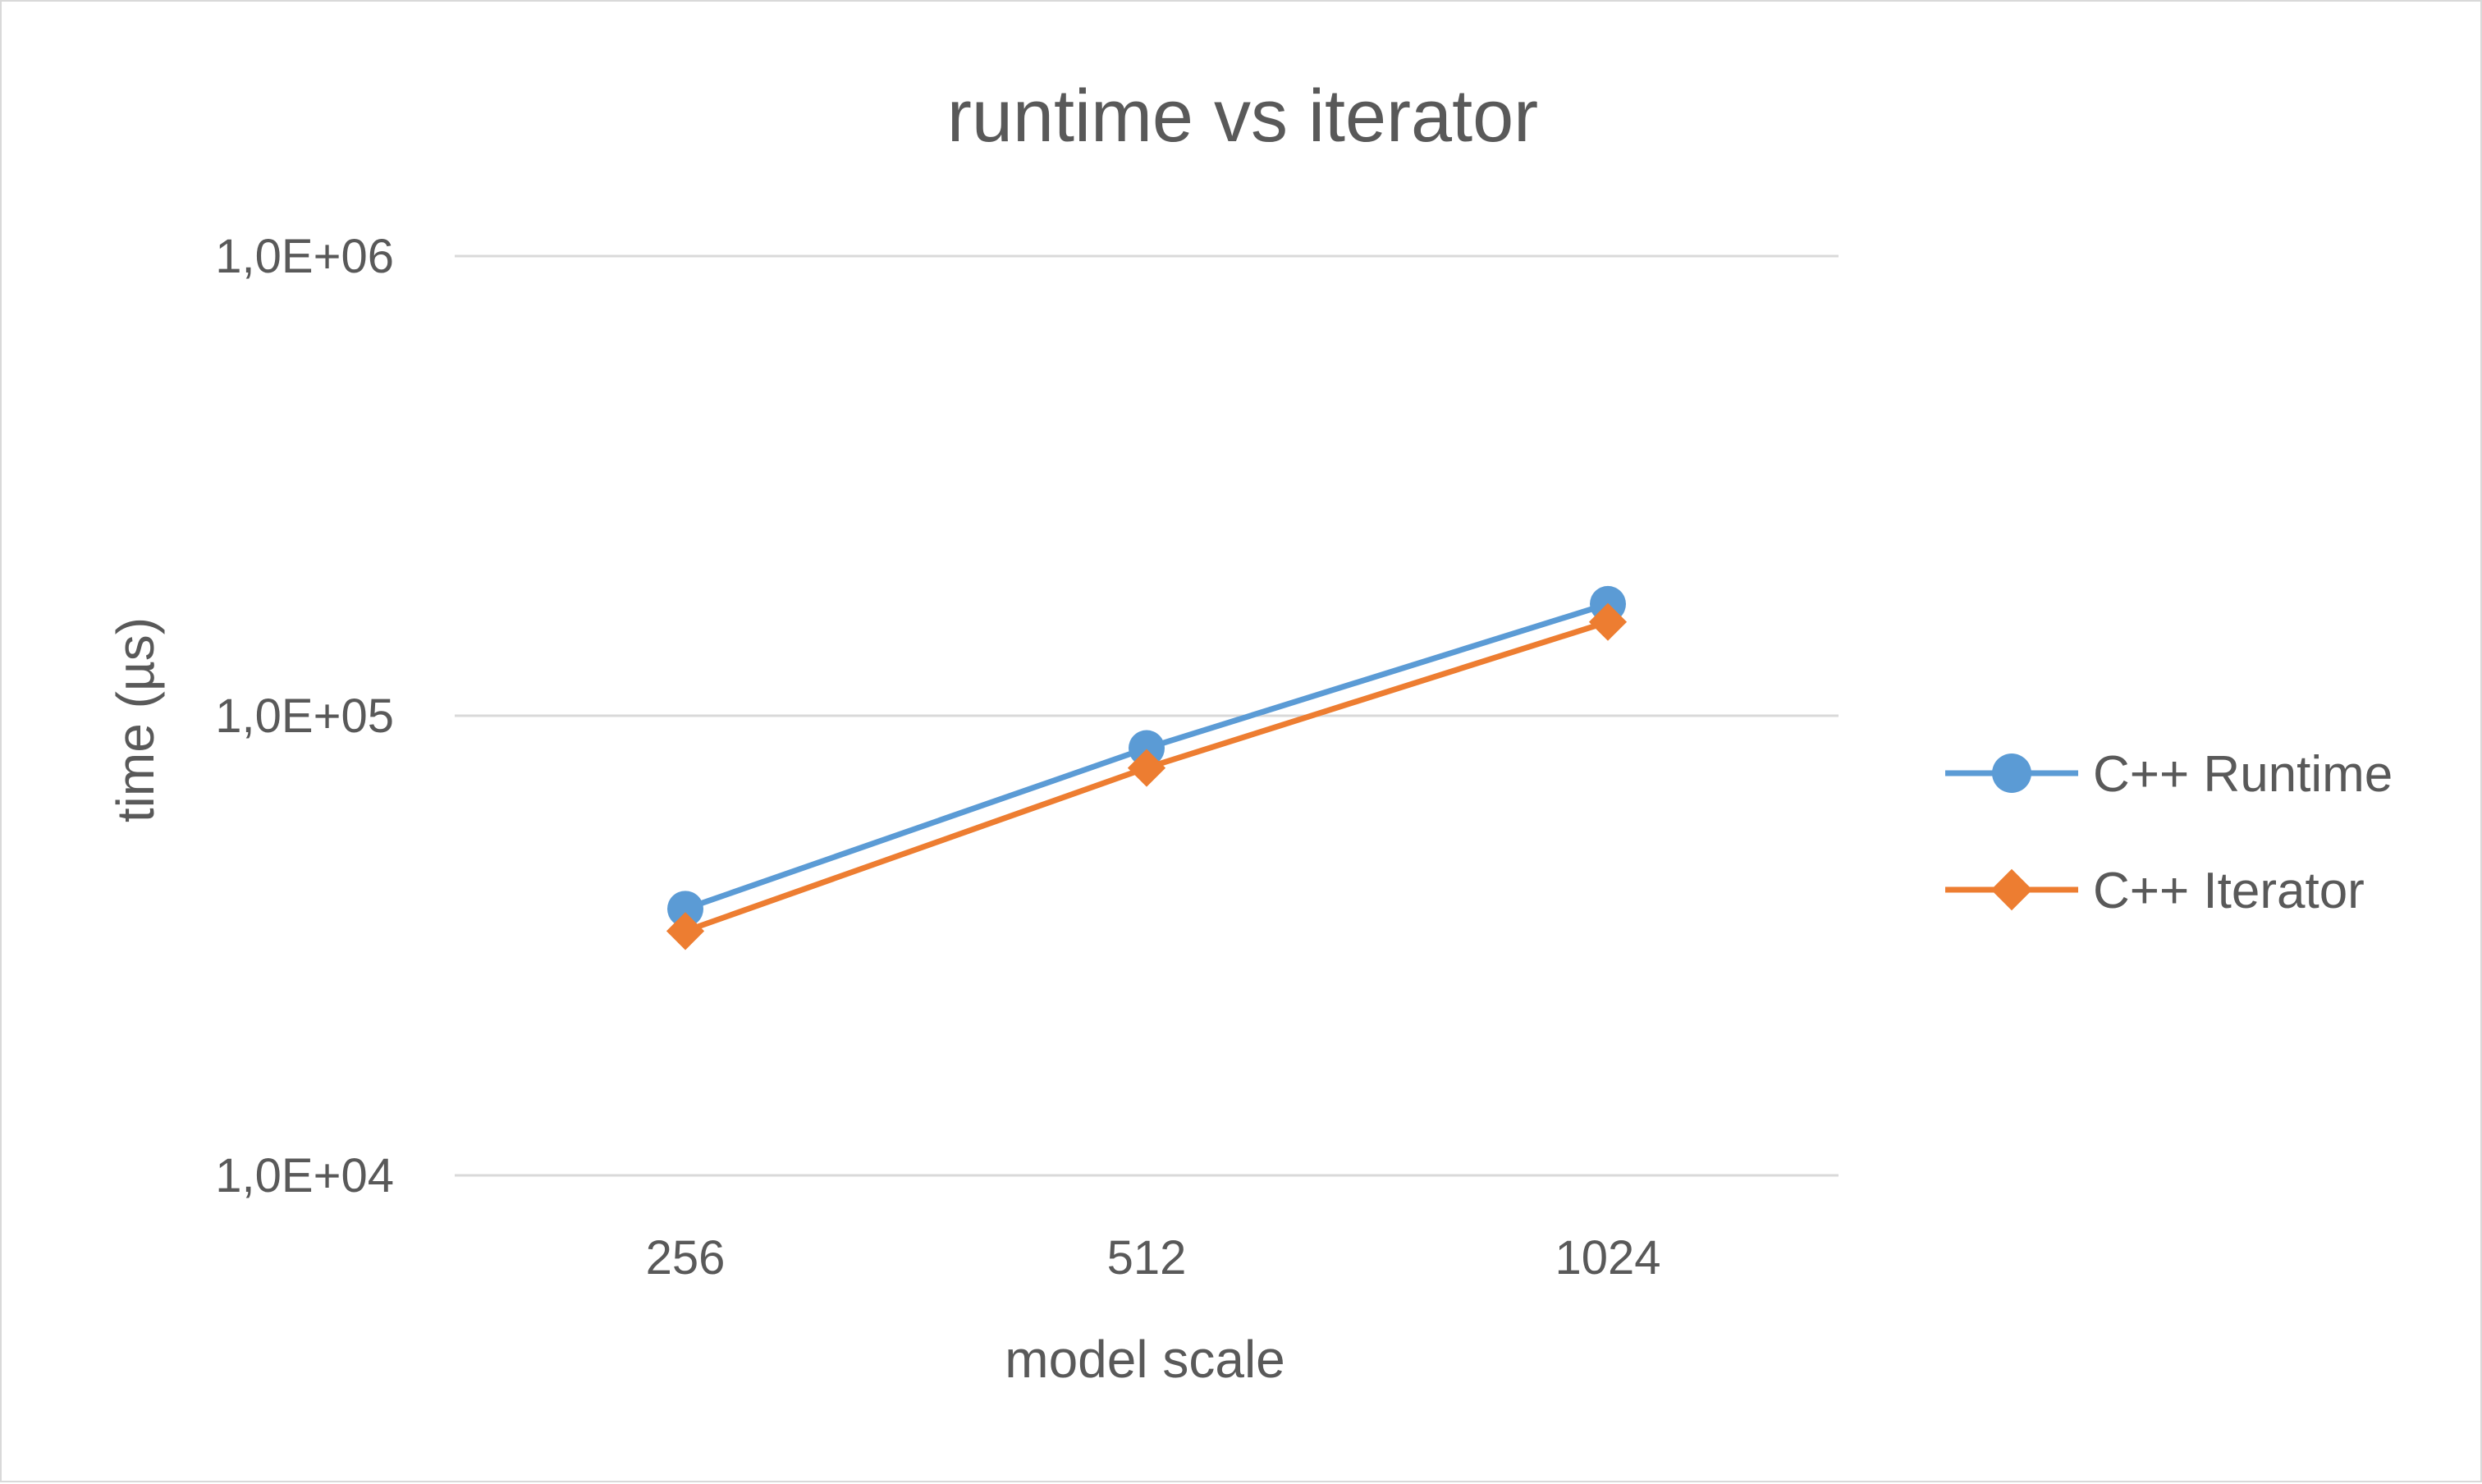 The image size is (2482, 1484). I want to click on legend-label: C++ Runtime, so click(2243, 774).